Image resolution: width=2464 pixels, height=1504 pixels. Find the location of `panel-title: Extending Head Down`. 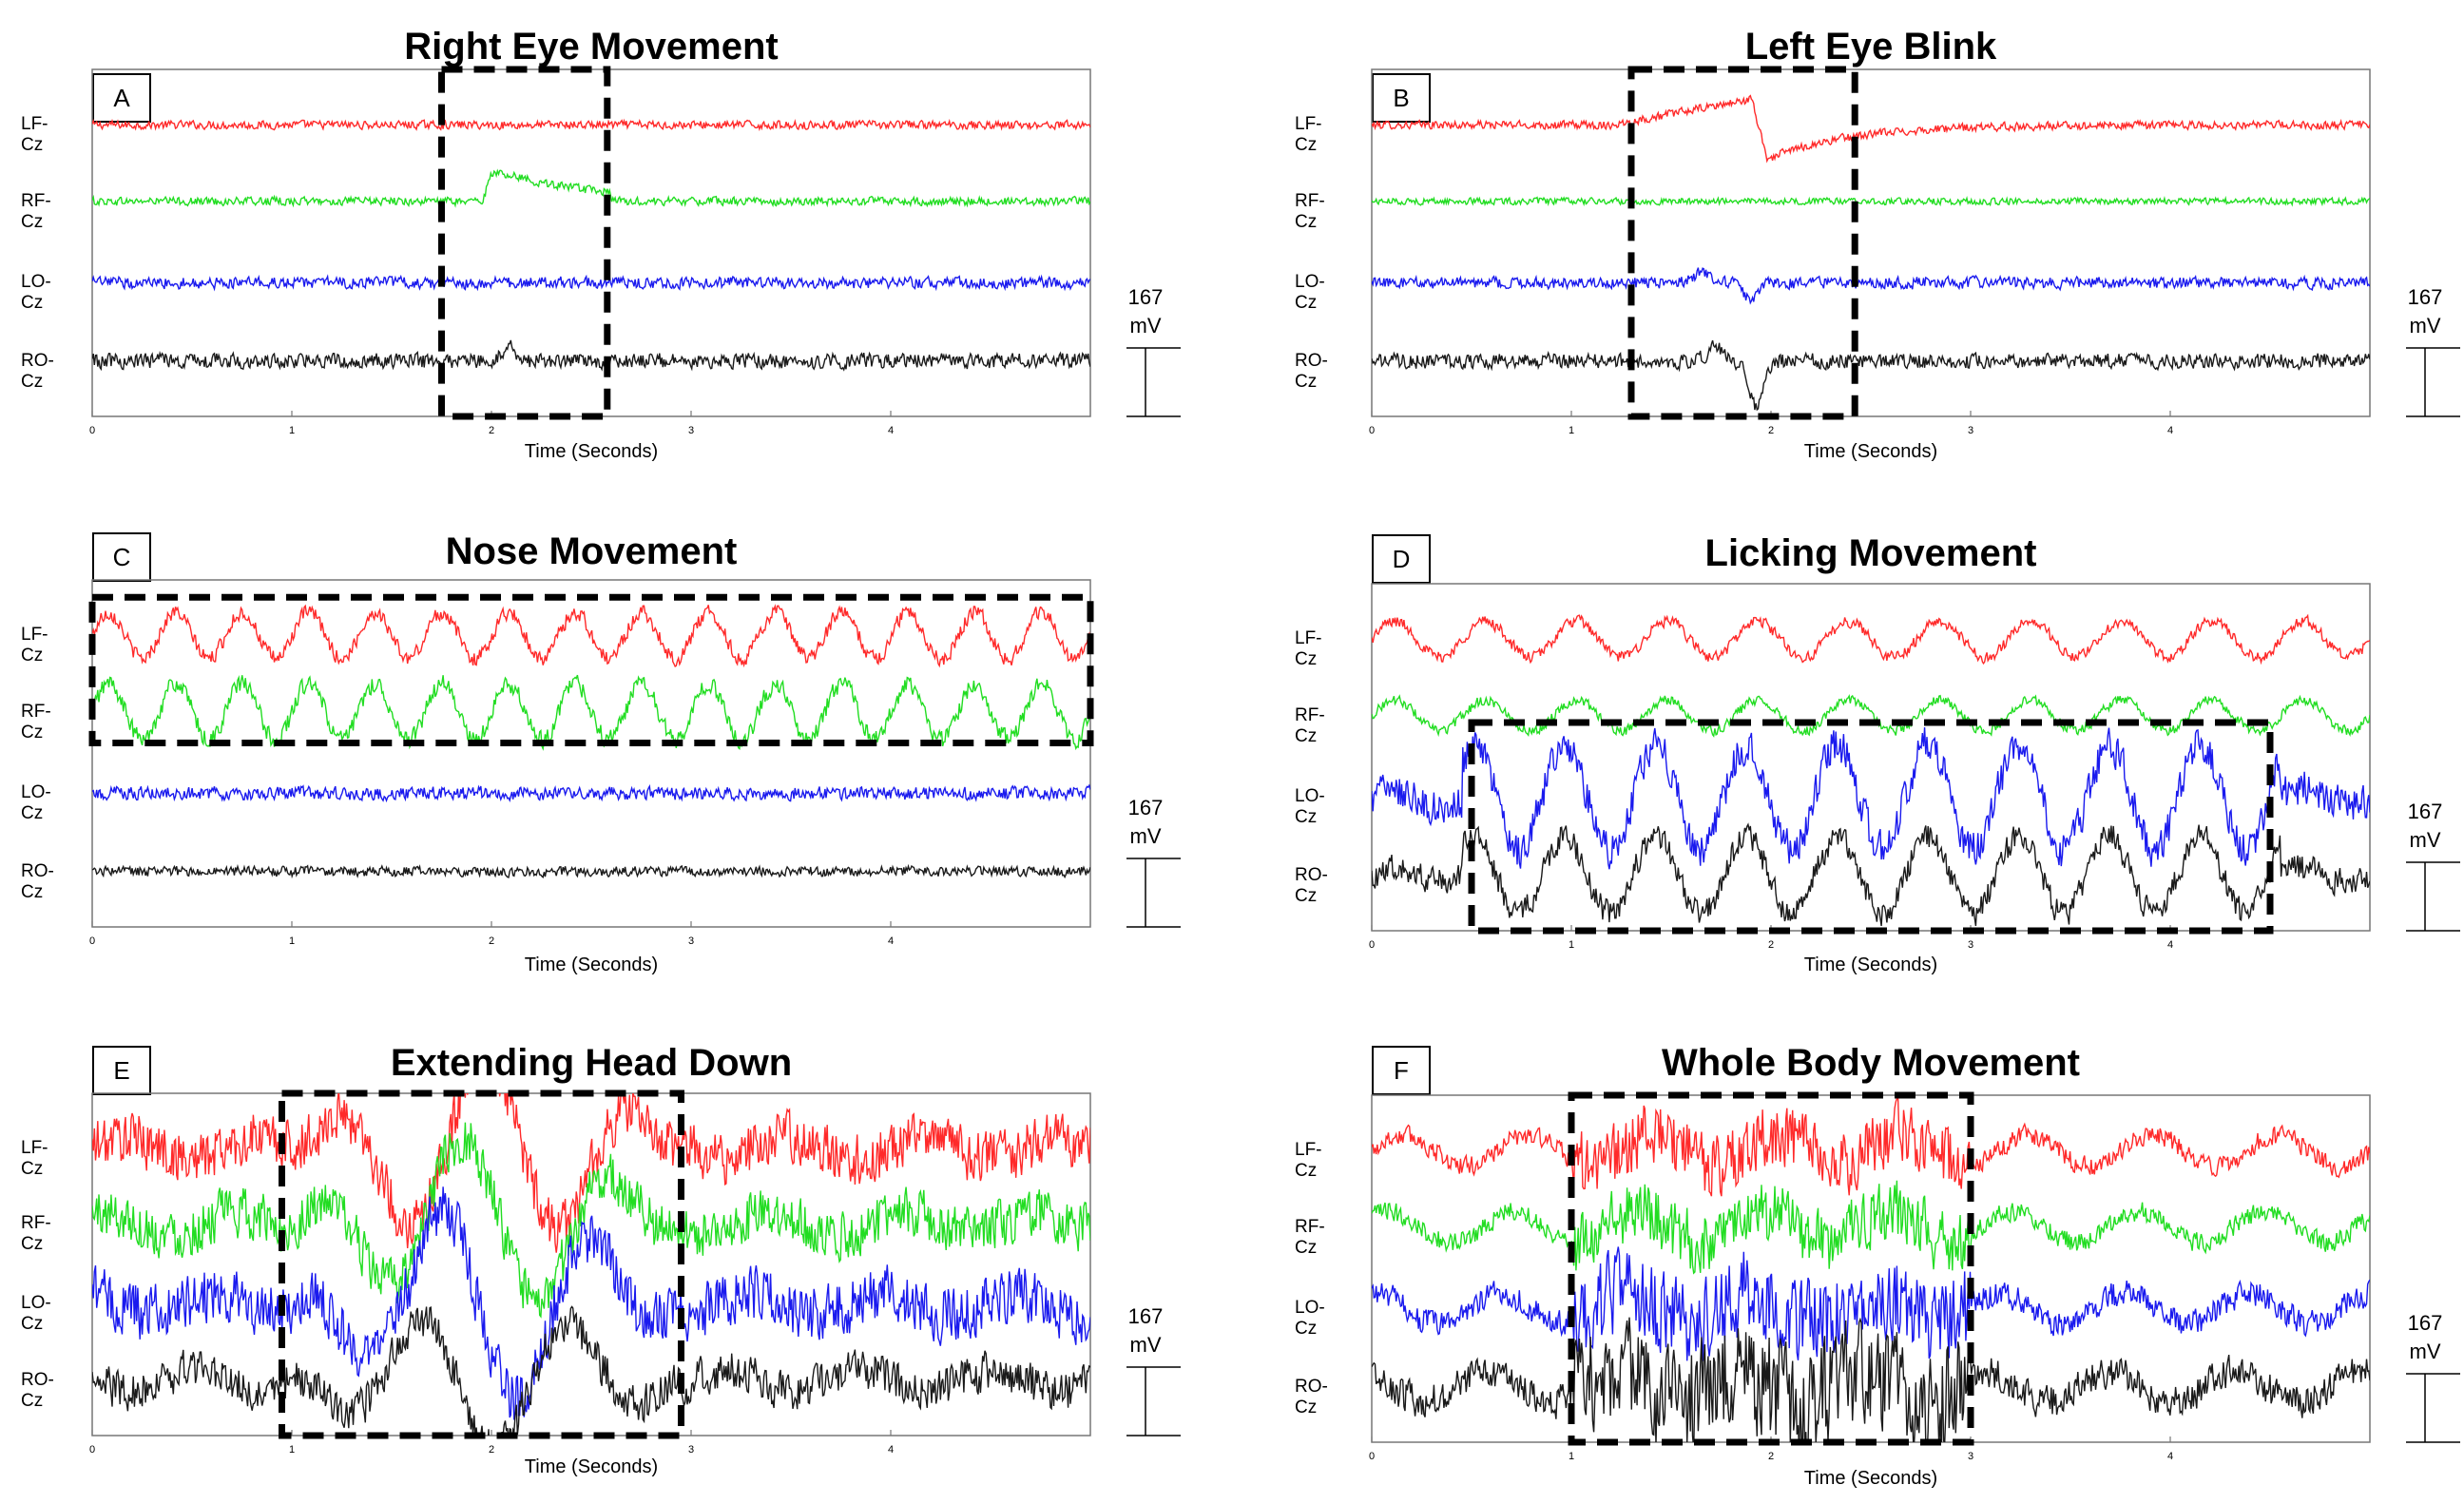

panel-title: Extending Head Down is located at coordinates (591, 1063).